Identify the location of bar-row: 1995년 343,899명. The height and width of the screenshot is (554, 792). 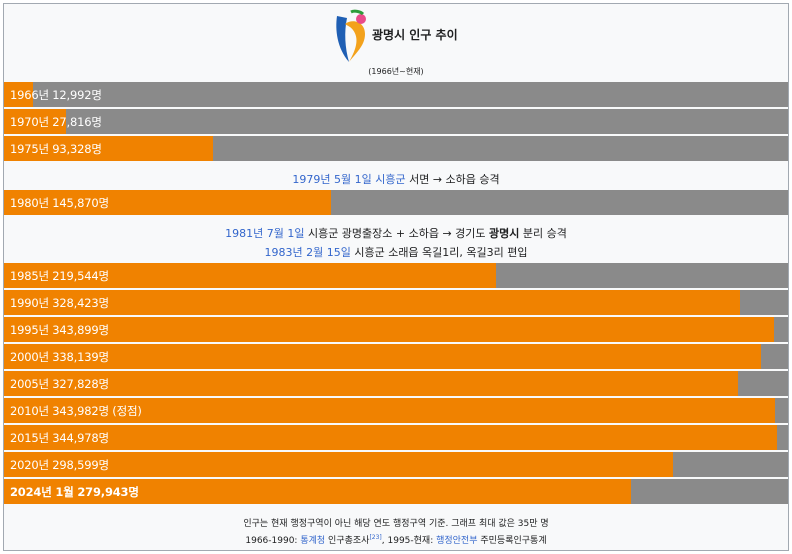
(396, 329).